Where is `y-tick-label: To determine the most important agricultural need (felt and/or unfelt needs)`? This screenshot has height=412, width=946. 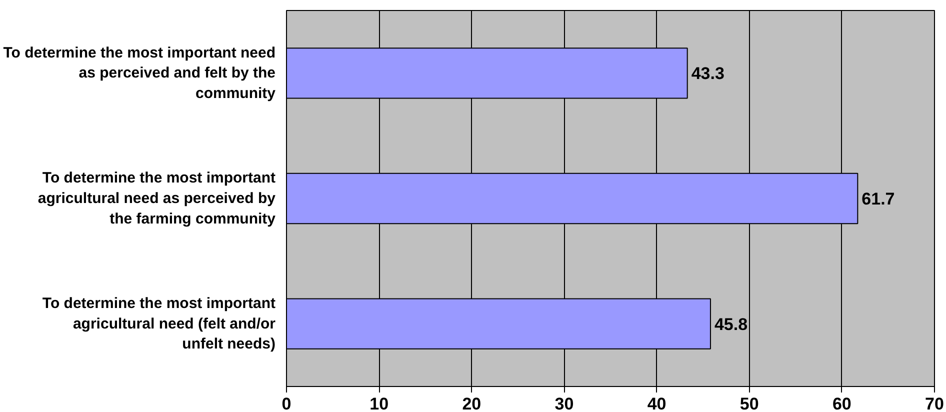 y-tick-label: To determine the most important agricultural need (felt and/or unfelt needs) is located at coordinates (159, 323).